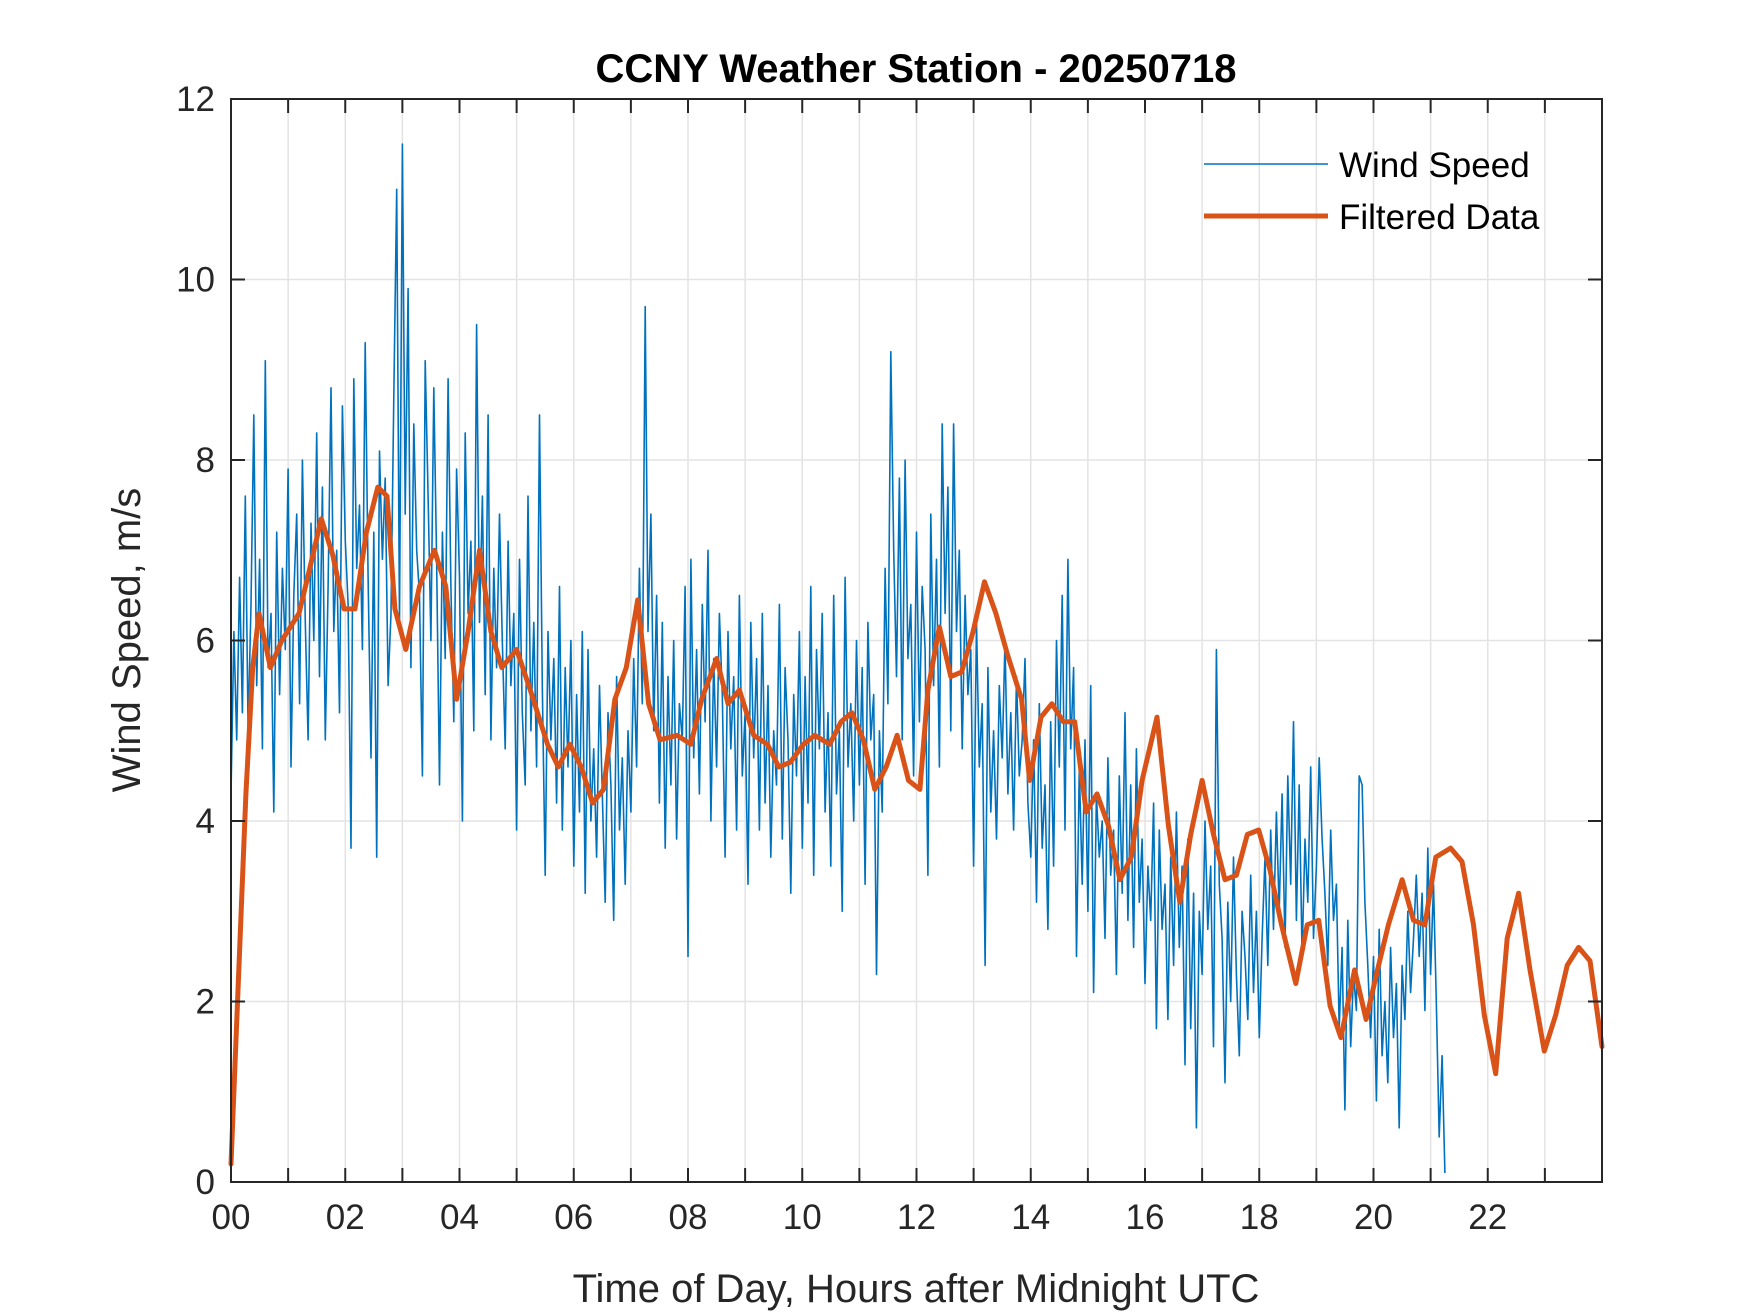 The height and width of the screenshot is (1313, 1750). What do you see at coordinates (345, 1217) in the screenshot?
I see `x-tick-label: 02` at bounding box center [345, 1217].